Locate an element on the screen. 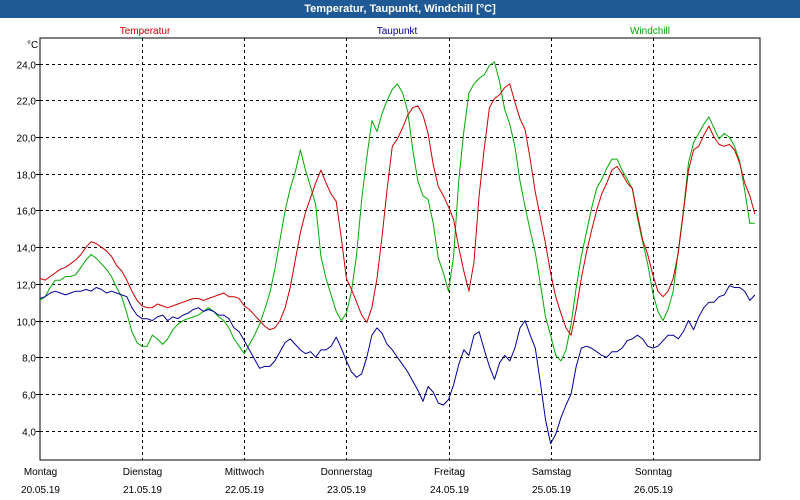  y-tick-label: 10,0 is located at coordinates (27, 323).